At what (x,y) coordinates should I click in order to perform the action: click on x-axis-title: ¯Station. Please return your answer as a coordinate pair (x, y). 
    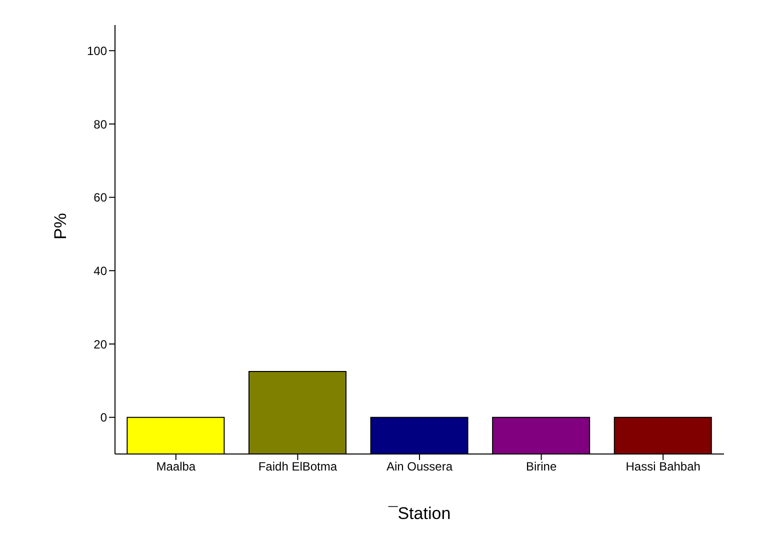
    Looking at the image, I should click on (419, 513).